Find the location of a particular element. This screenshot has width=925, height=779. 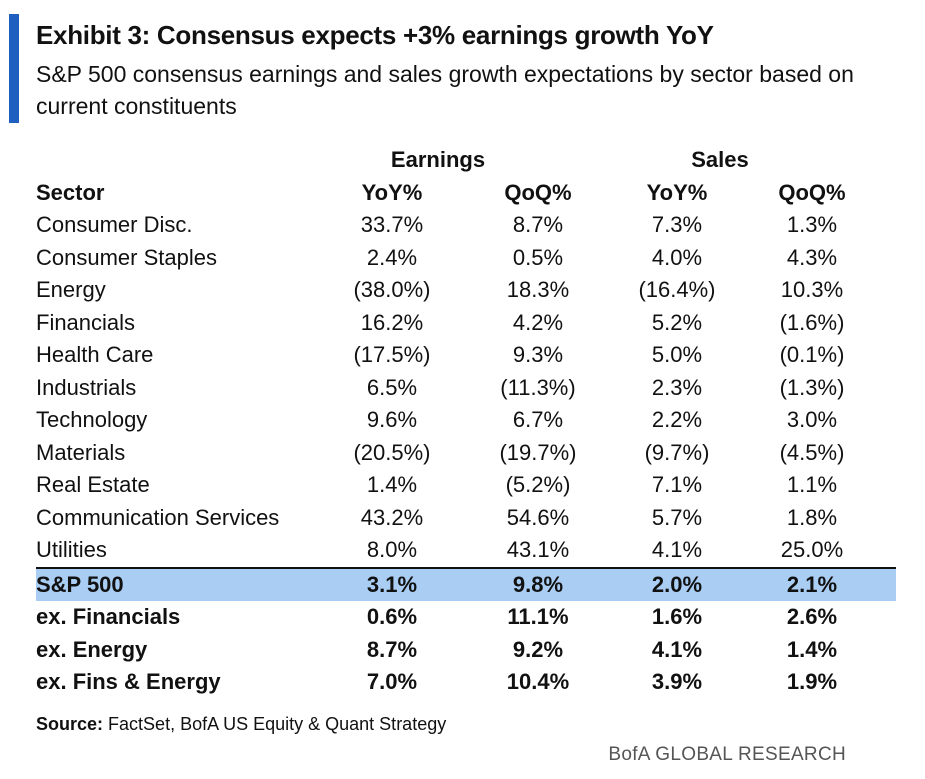

cell-sector: Industrials is located at coordinates (86, 387).